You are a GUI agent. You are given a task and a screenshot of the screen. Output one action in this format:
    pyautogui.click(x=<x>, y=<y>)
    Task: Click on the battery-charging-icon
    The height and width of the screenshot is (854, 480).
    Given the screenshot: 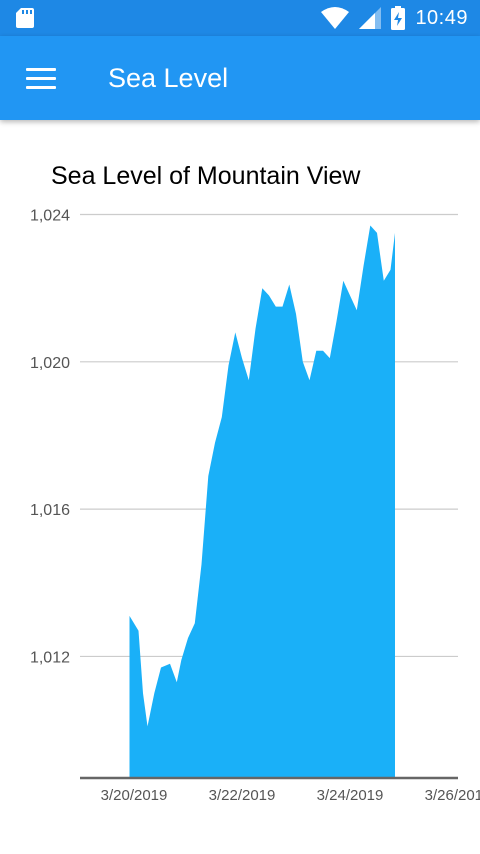 What is the action you would take?
    pyautogui.click(x=398, y=18)
    